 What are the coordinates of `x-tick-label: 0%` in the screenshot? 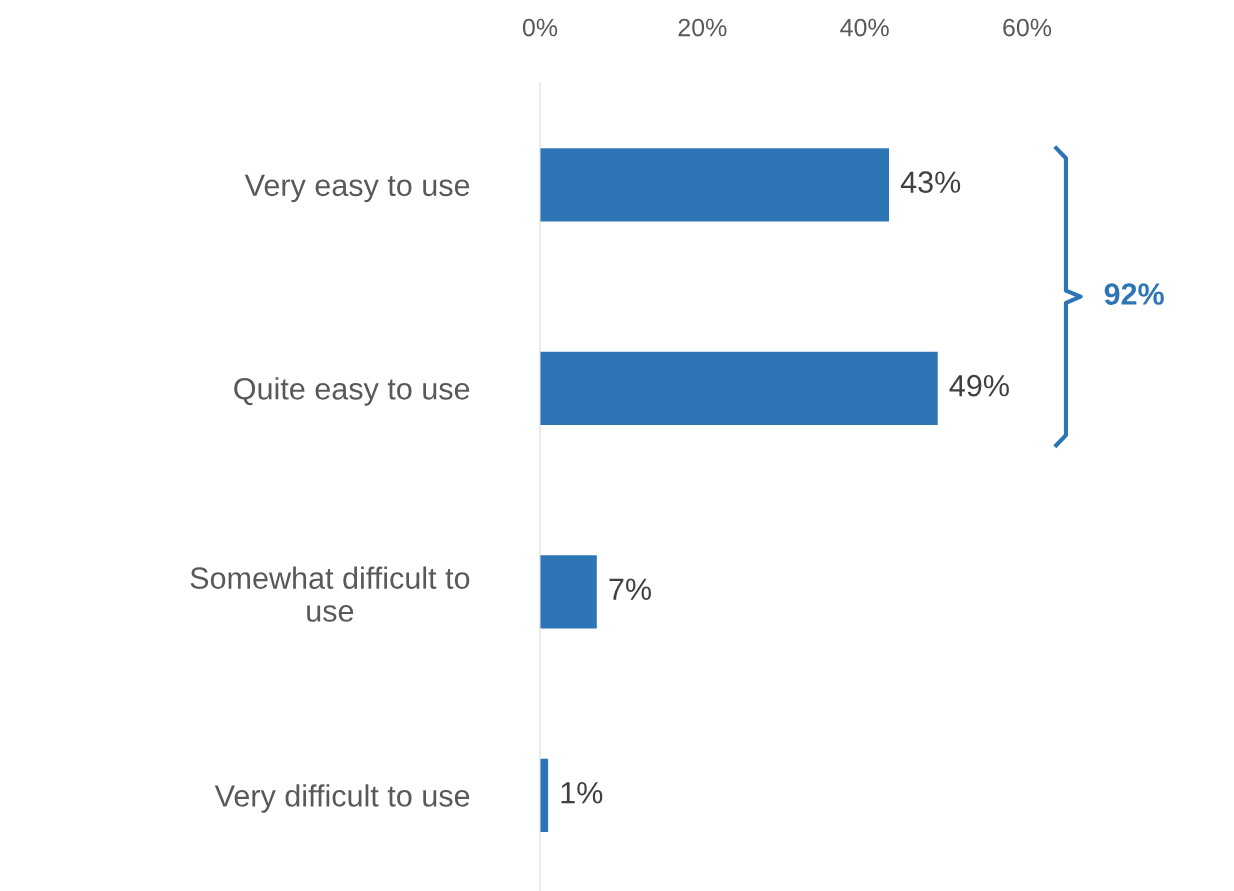 It's located at (540, 27).